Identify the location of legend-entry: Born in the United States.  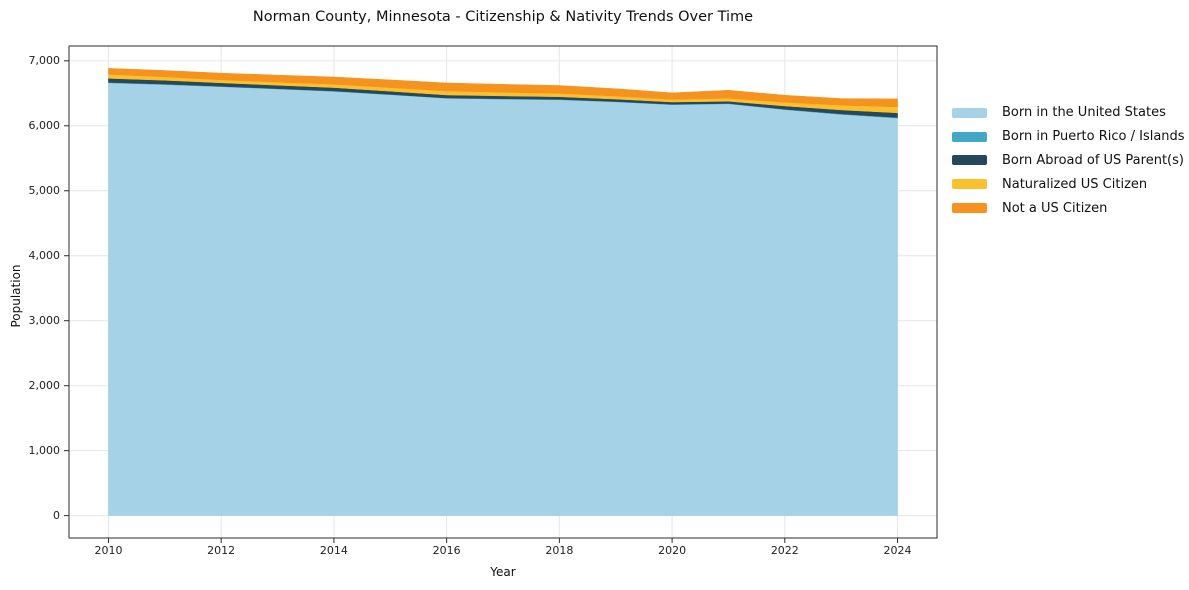
(1068, 113).